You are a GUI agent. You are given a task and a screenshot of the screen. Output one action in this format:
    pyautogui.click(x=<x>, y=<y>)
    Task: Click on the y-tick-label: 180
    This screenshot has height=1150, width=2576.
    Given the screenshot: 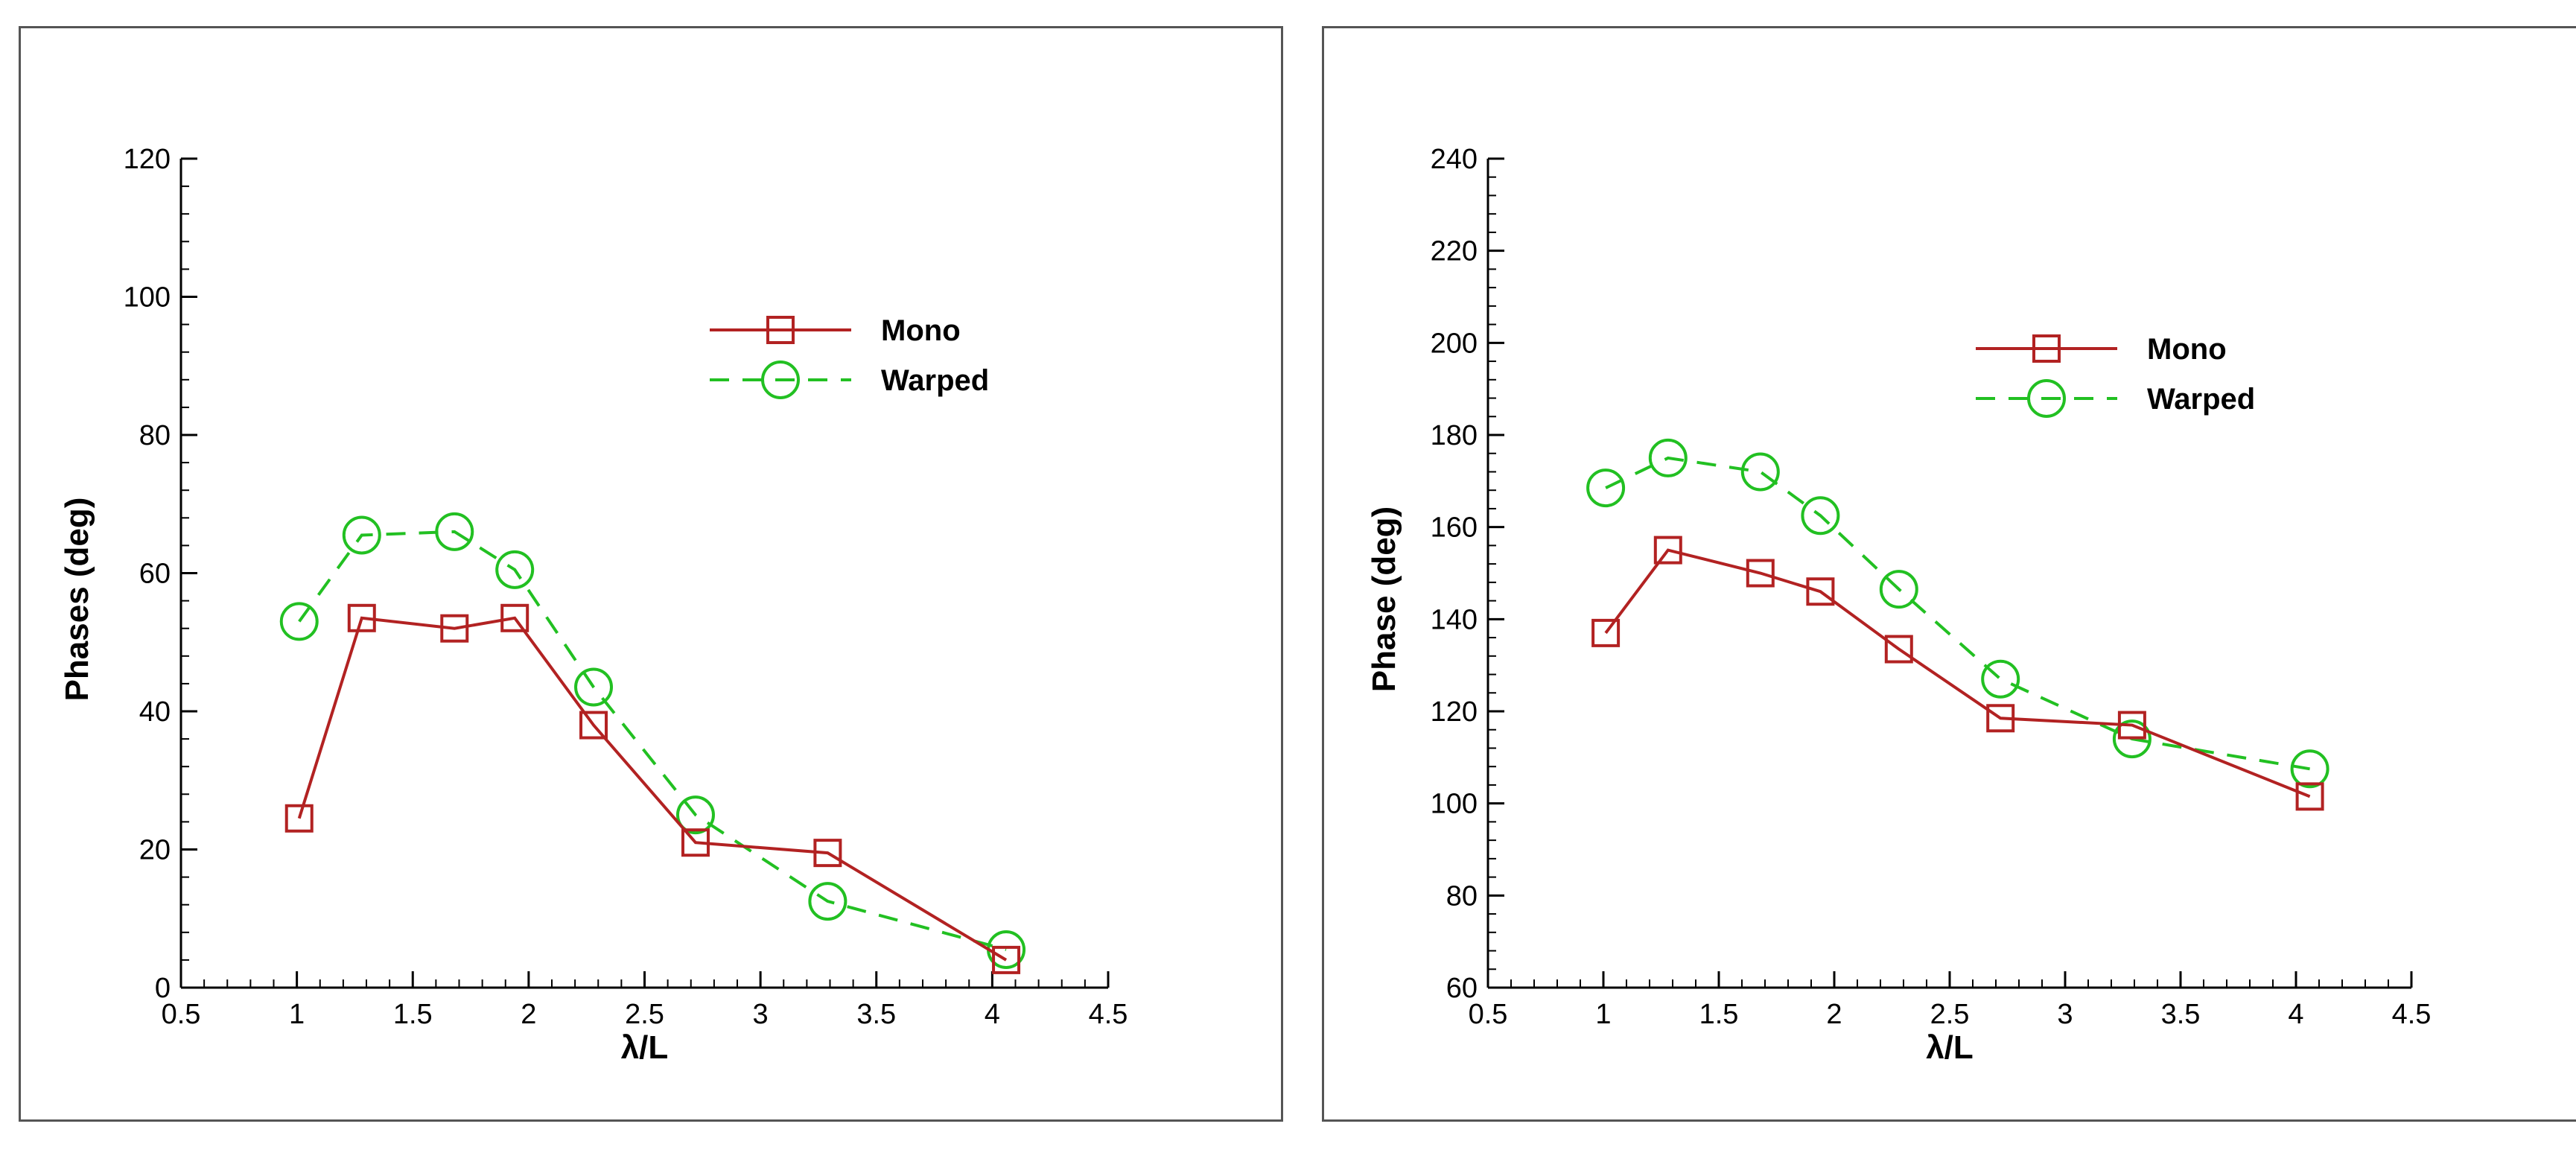 What is the action you would take?
    pyautogui.click(x=1454, y=435)
    